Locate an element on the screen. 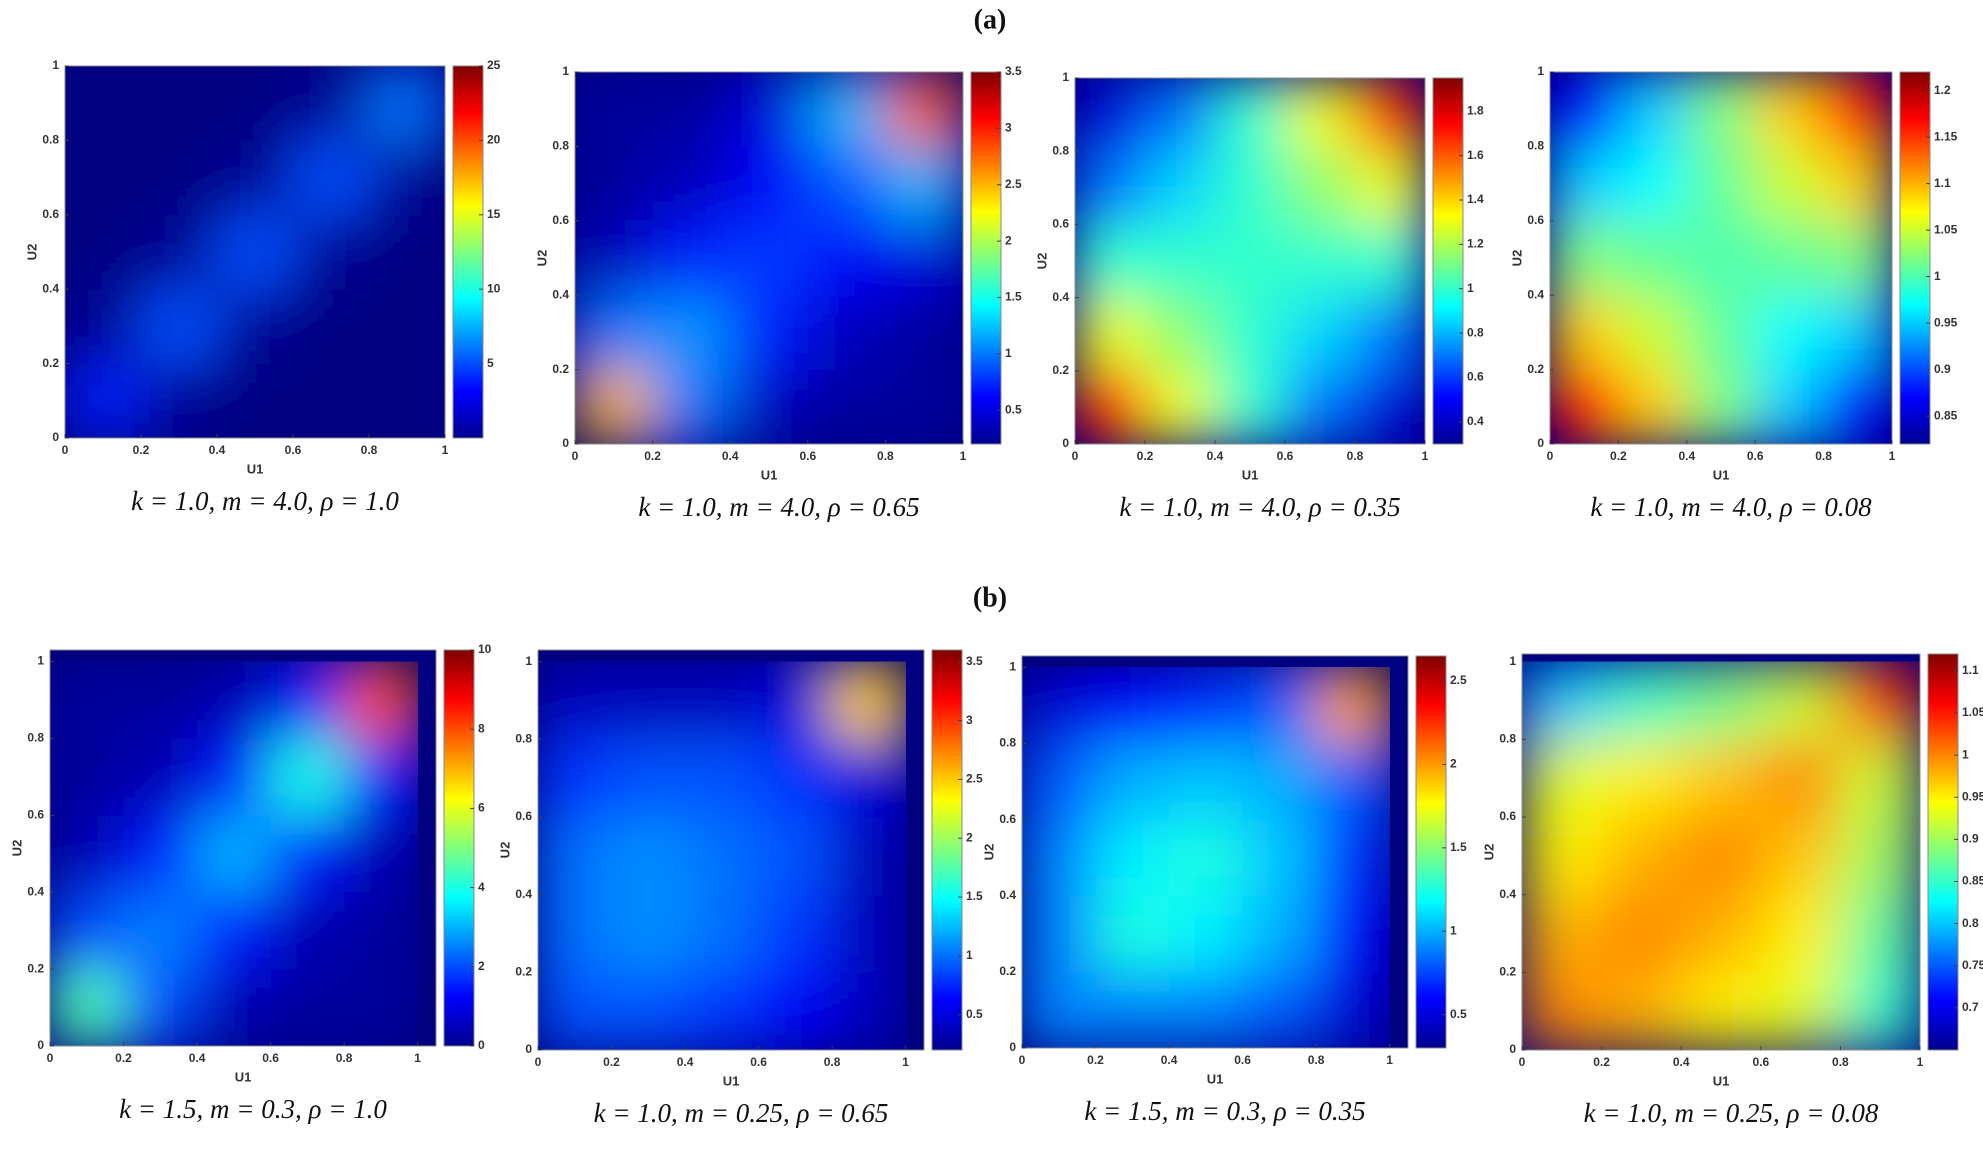 This screenshot has height=1151, width=1983. colorbar-tick-label: 2 is located at coordinates (481, 966).